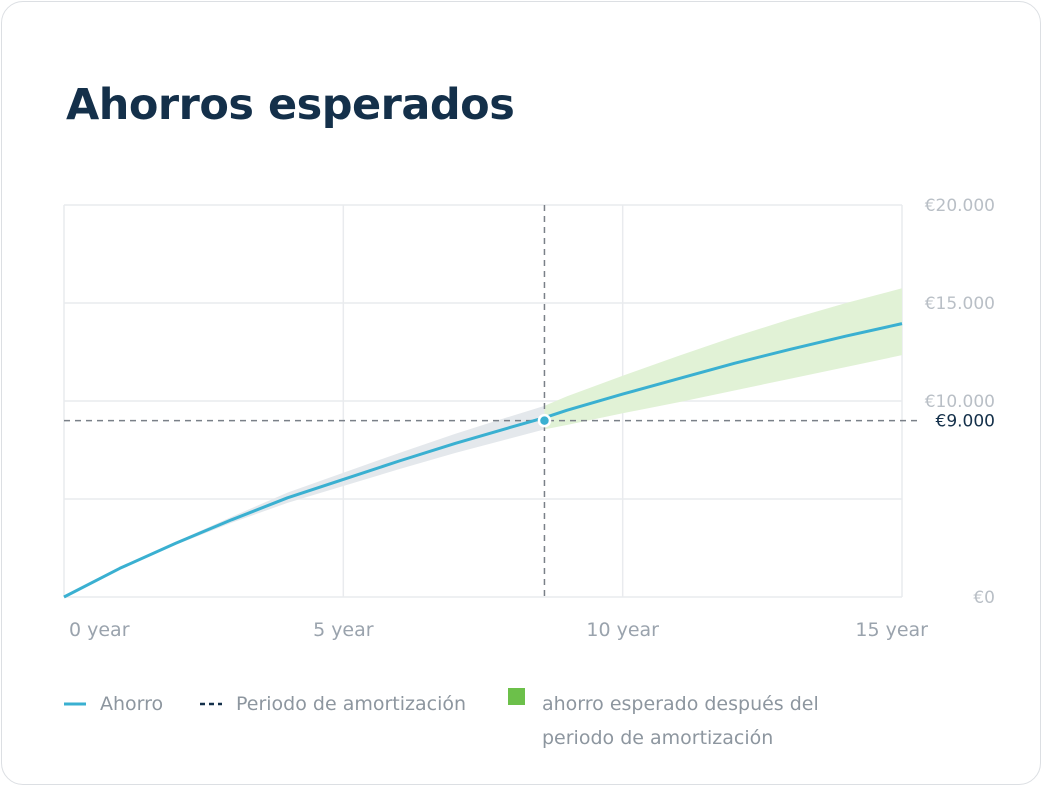 This screenshot has width=1044, height=788. I want to click on legend-label-after: periodo de amortización, so click(657, 738).